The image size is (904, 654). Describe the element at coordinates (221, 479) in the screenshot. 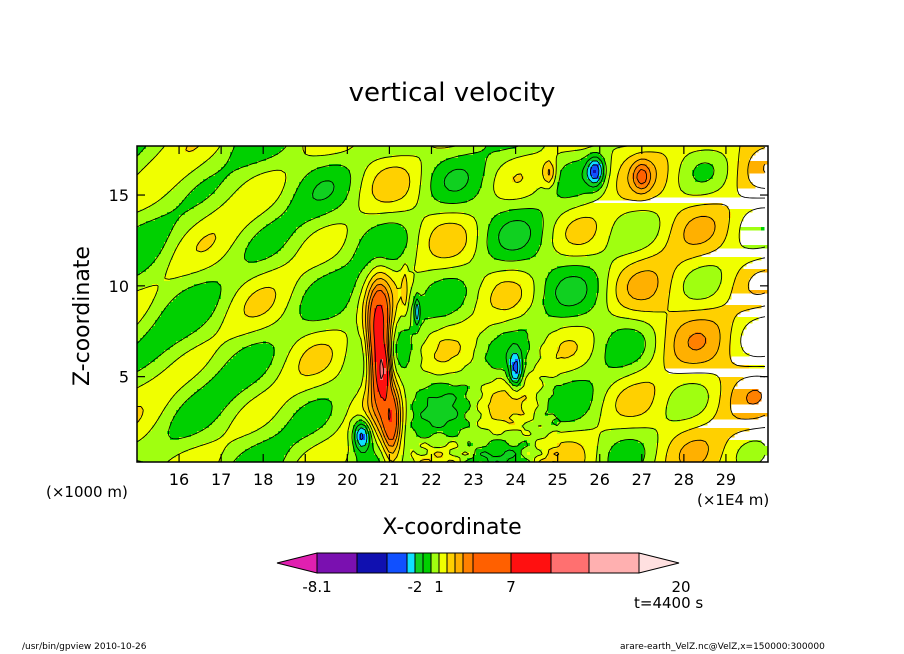

I see `x-tick-label: 17` at that location.